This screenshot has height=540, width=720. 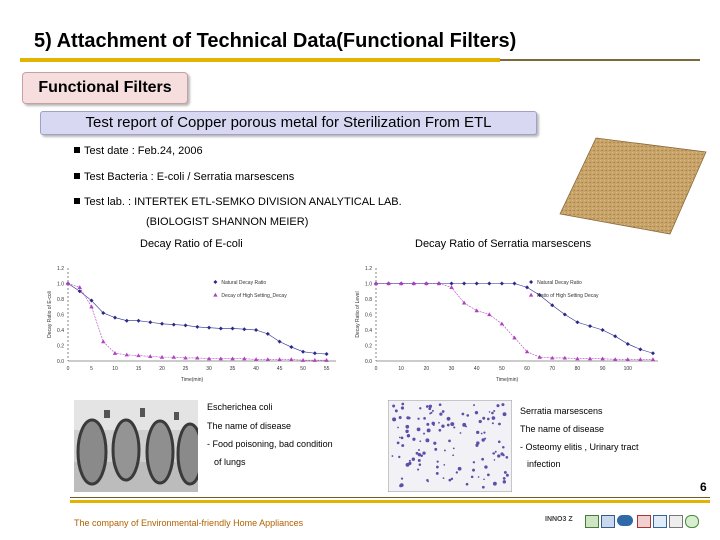 I want to click on copper-porous-metal-image, so click(x=633, y=186).